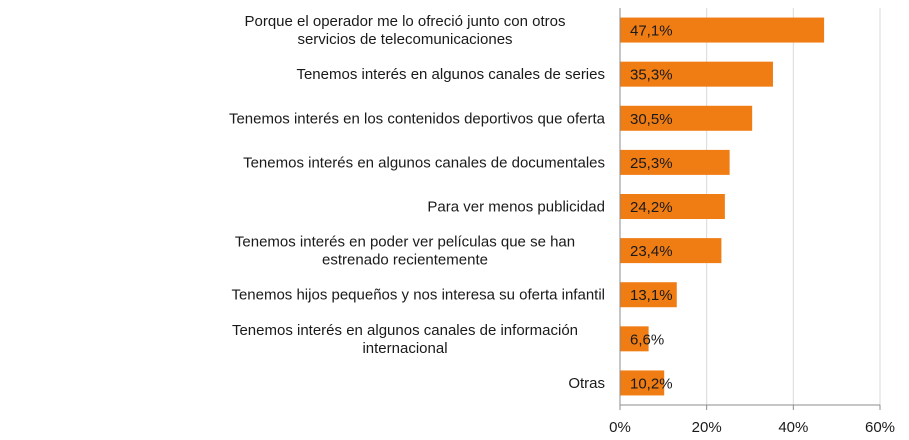 The image size is (909, 440). What do you see at coordinates (880, 427) in the screenshot?
I see `x-tick-label: 60%` at bounding box center [880, 427].